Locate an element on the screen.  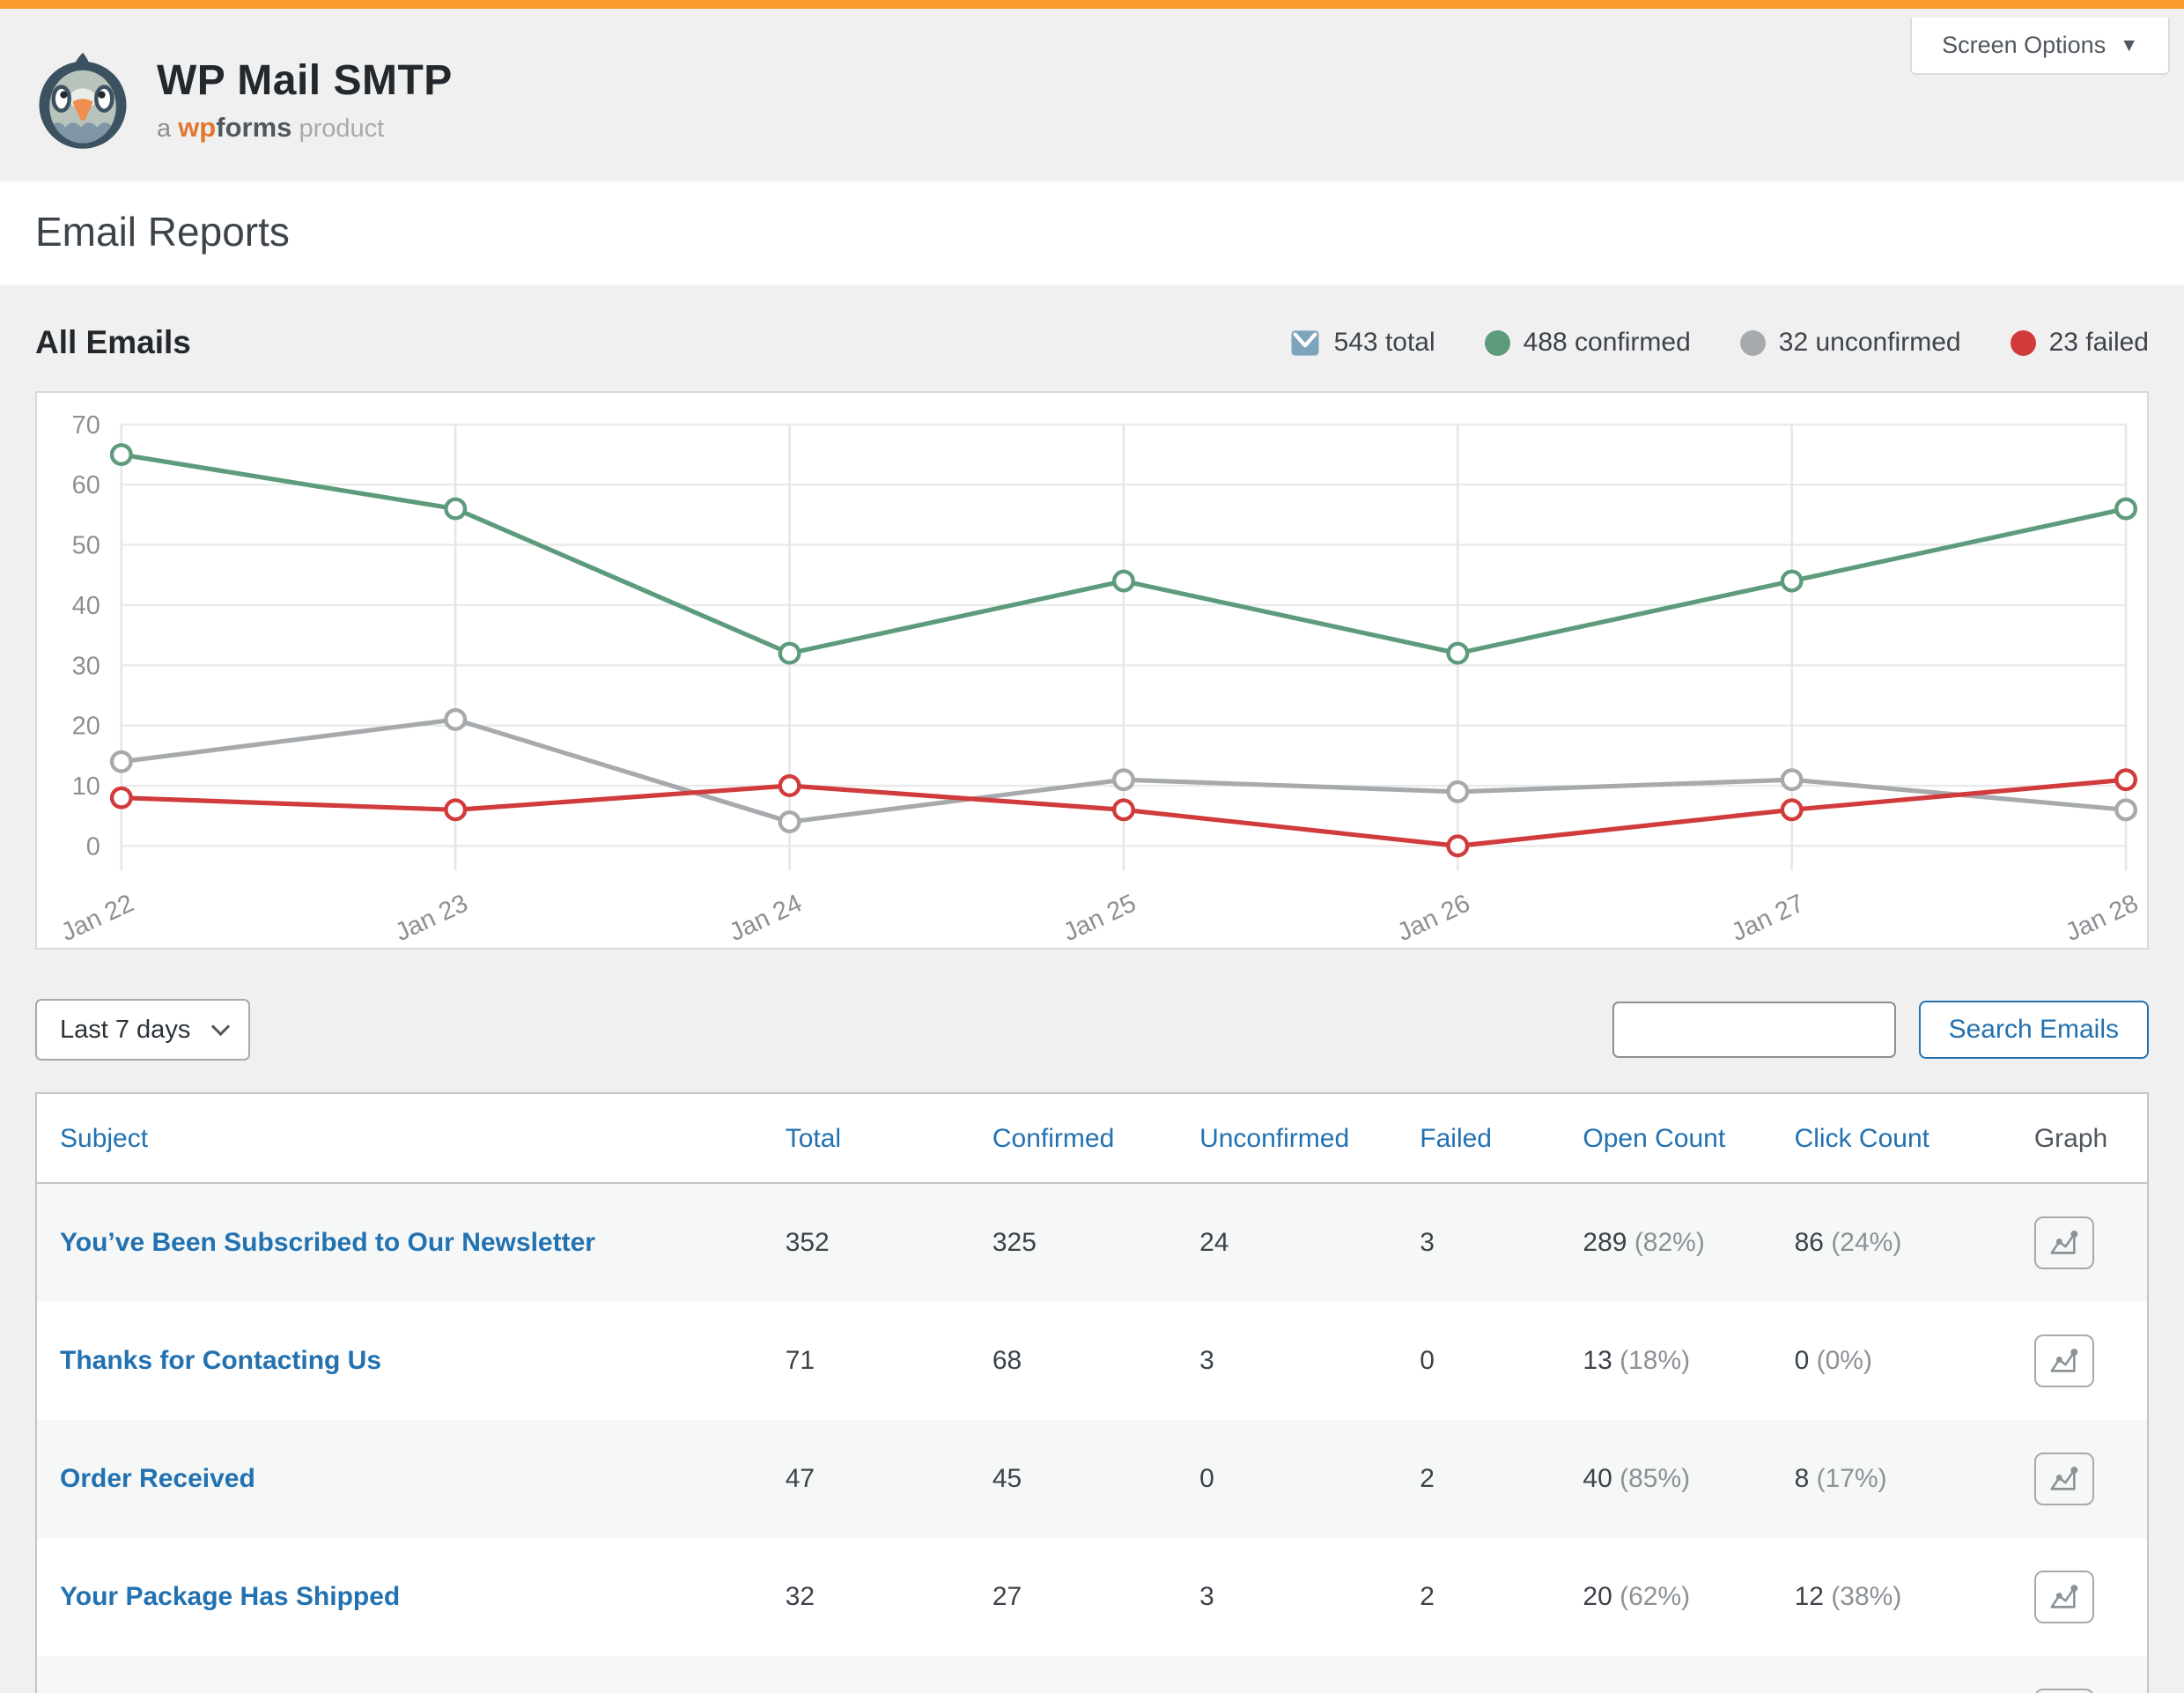
svg-text: 0 is located at coordinates (93, 846).